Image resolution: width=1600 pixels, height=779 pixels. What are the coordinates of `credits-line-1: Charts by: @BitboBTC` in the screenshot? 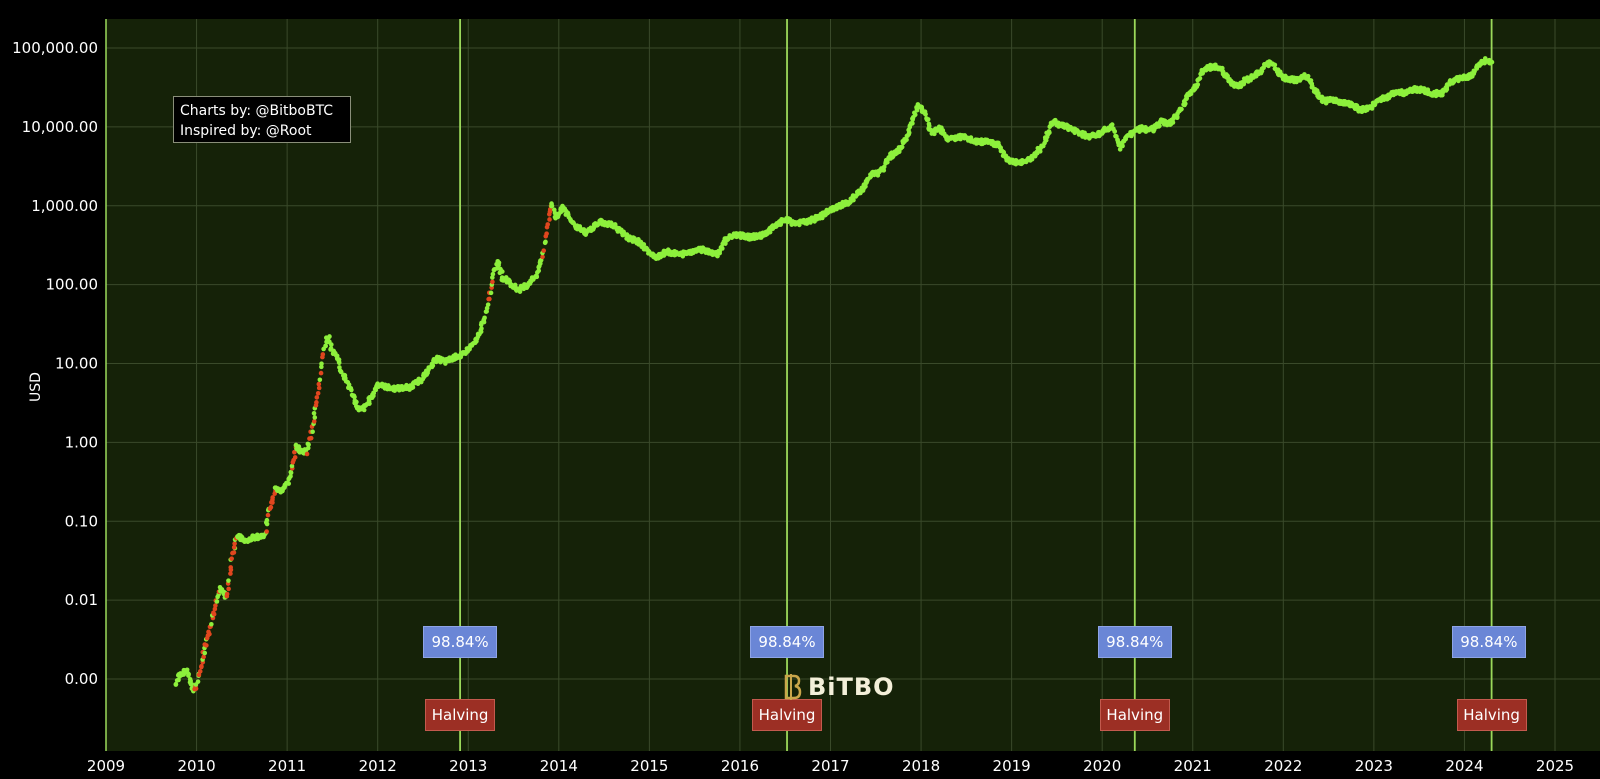 It's located at (257, 111).